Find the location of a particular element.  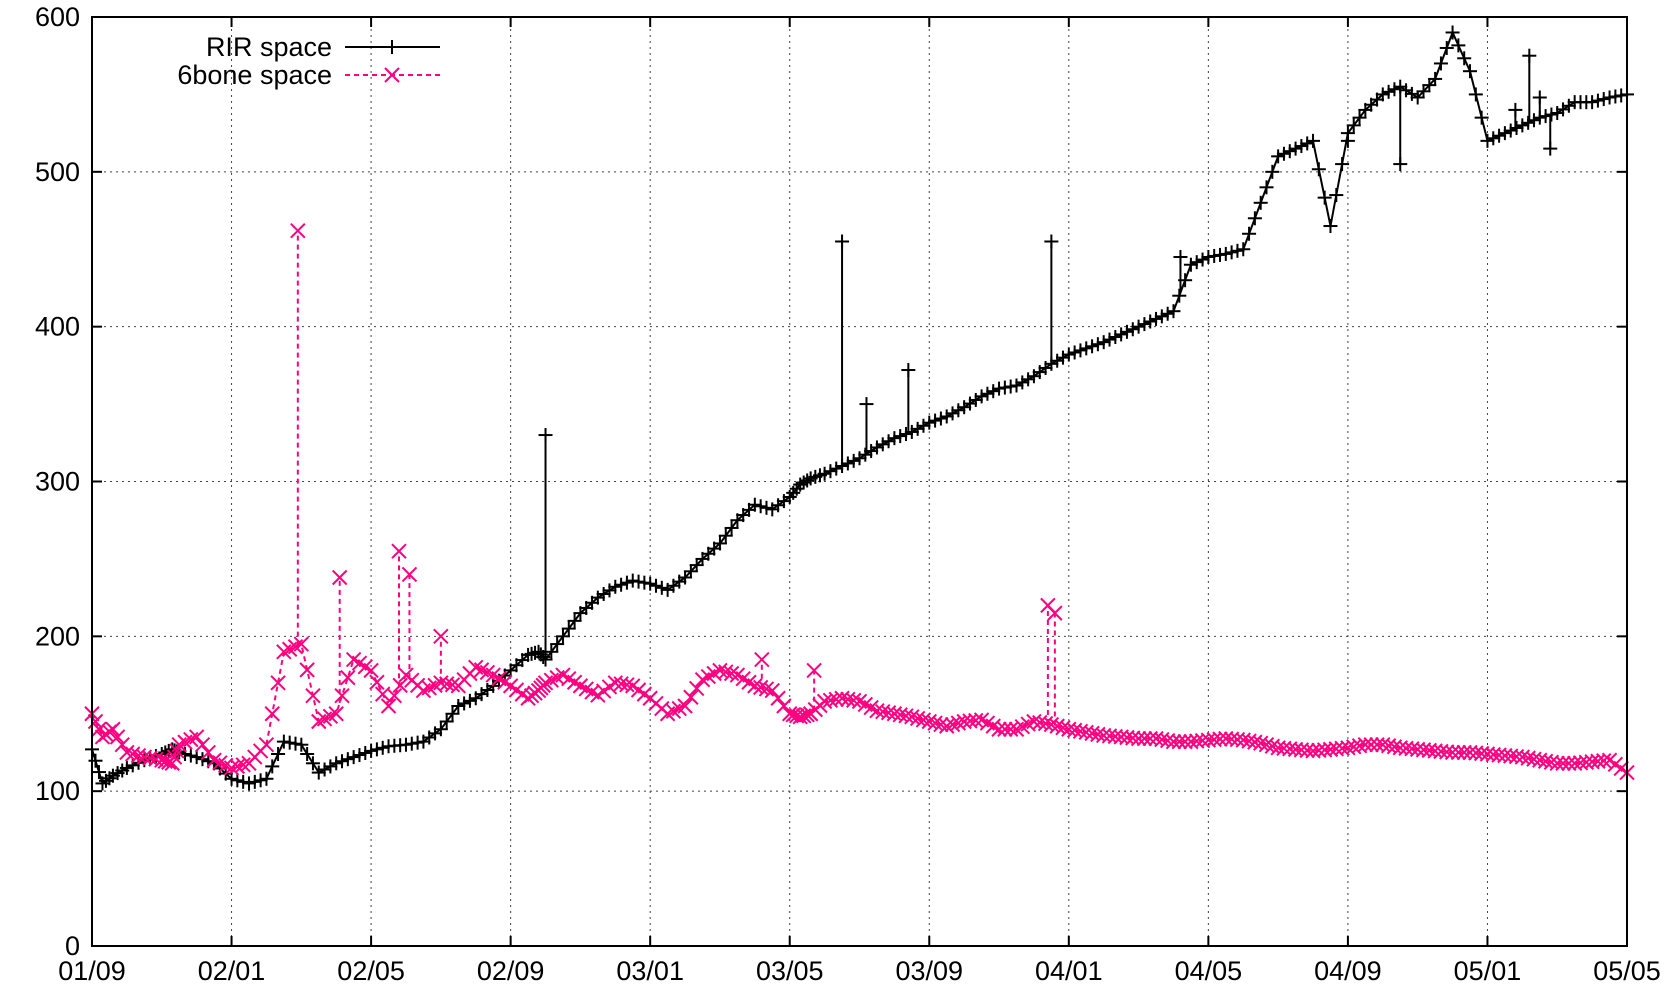

x-tick-label: 05/05 is located at coordinates (1627, 971).